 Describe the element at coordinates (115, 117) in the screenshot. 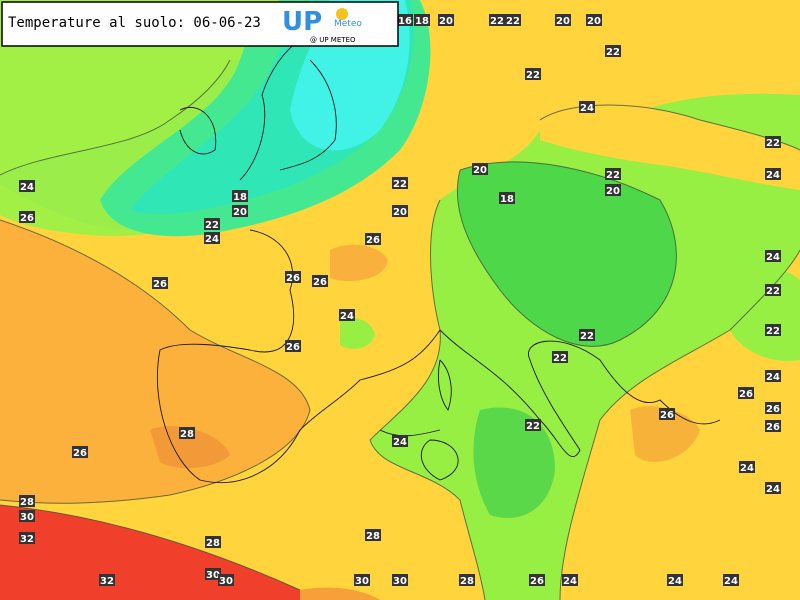

I see `contour-line` at that location.